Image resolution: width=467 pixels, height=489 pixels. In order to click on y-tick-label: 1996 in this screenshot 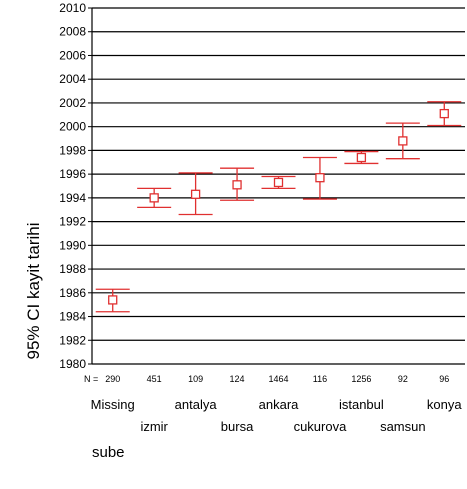, I will do `click(72, 174)`.